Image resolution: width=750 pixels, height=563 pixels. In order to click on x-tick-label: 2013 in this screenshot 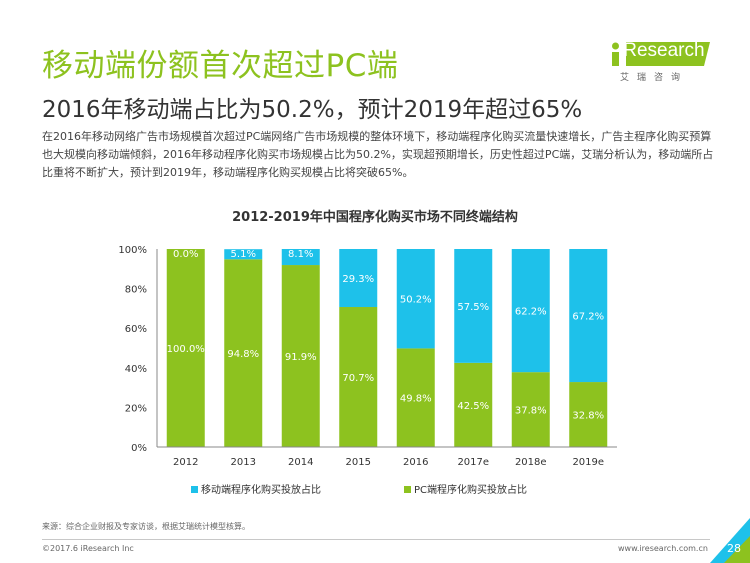, I will do `click(243, 462)`.